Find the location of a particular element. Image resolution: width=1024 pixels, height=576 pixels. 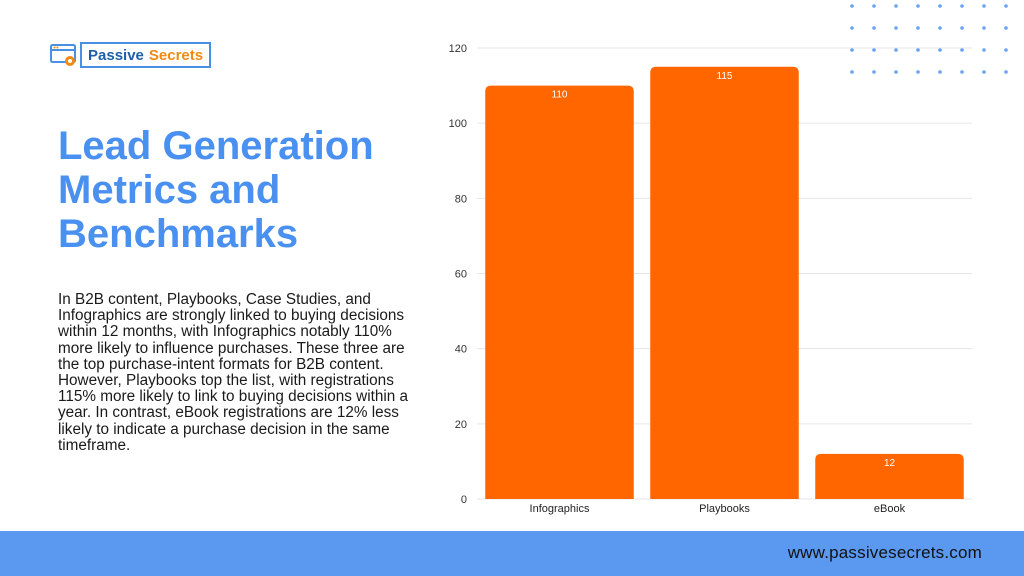

y-tick-label: 40 is located at coordinates (461, 350).